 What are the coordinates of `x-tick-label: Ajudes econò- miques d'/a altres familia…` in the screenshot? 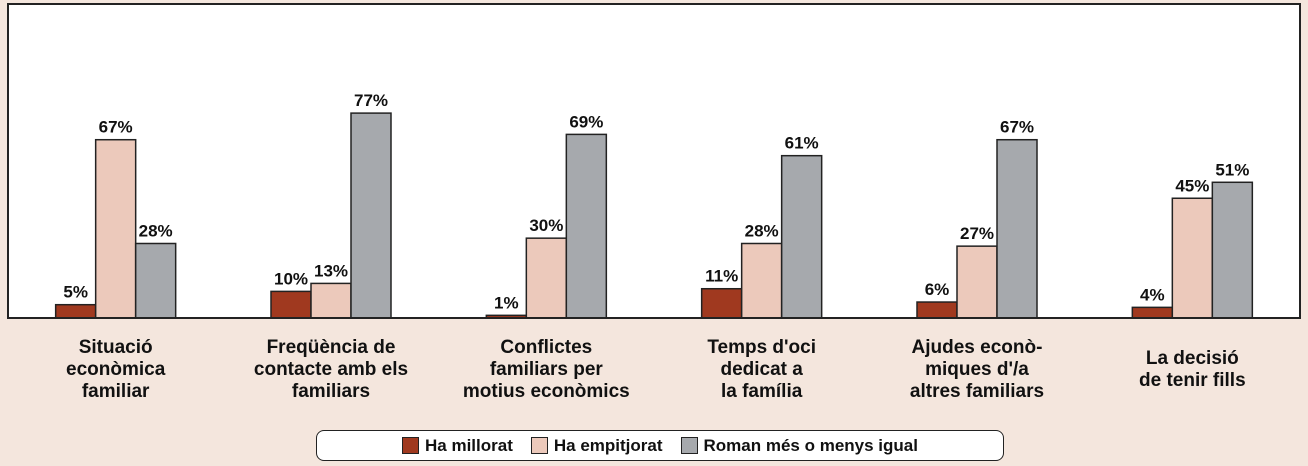 It's located at (977, 369).